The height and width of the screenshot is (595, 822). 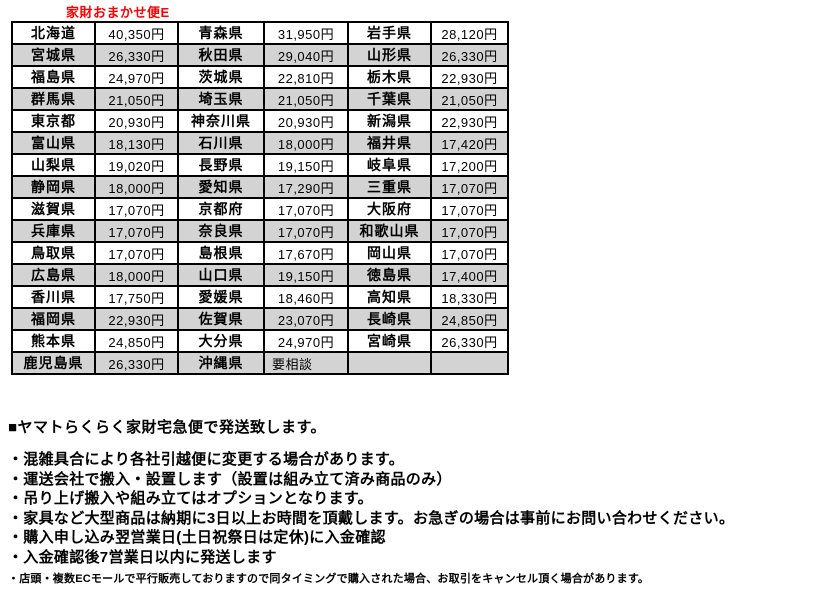 What do you see at coordinates (221, 143) in the screenshot?
I see `prefecture-cell: 石川県` at bounding box center [221, 143].